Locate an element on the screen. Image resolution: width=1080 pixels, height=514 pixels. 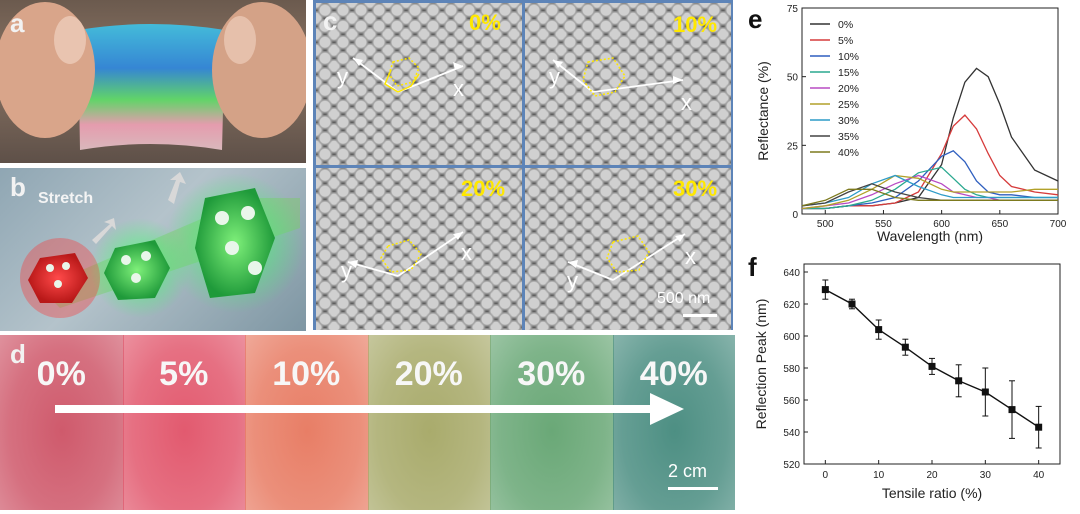
legend-label: 25% is located at coordinates (848, 105).